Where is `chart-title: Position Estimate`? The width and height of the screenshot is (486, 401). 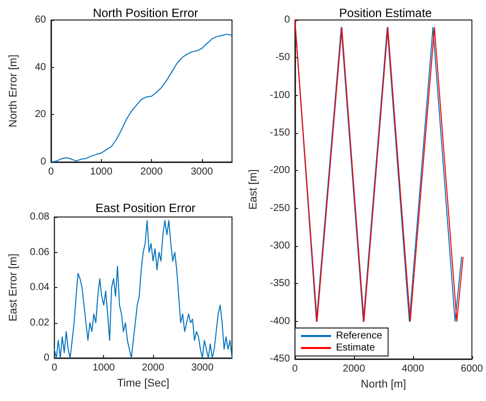
chart-title: Position Estimate is located at coordinates (385, 13).